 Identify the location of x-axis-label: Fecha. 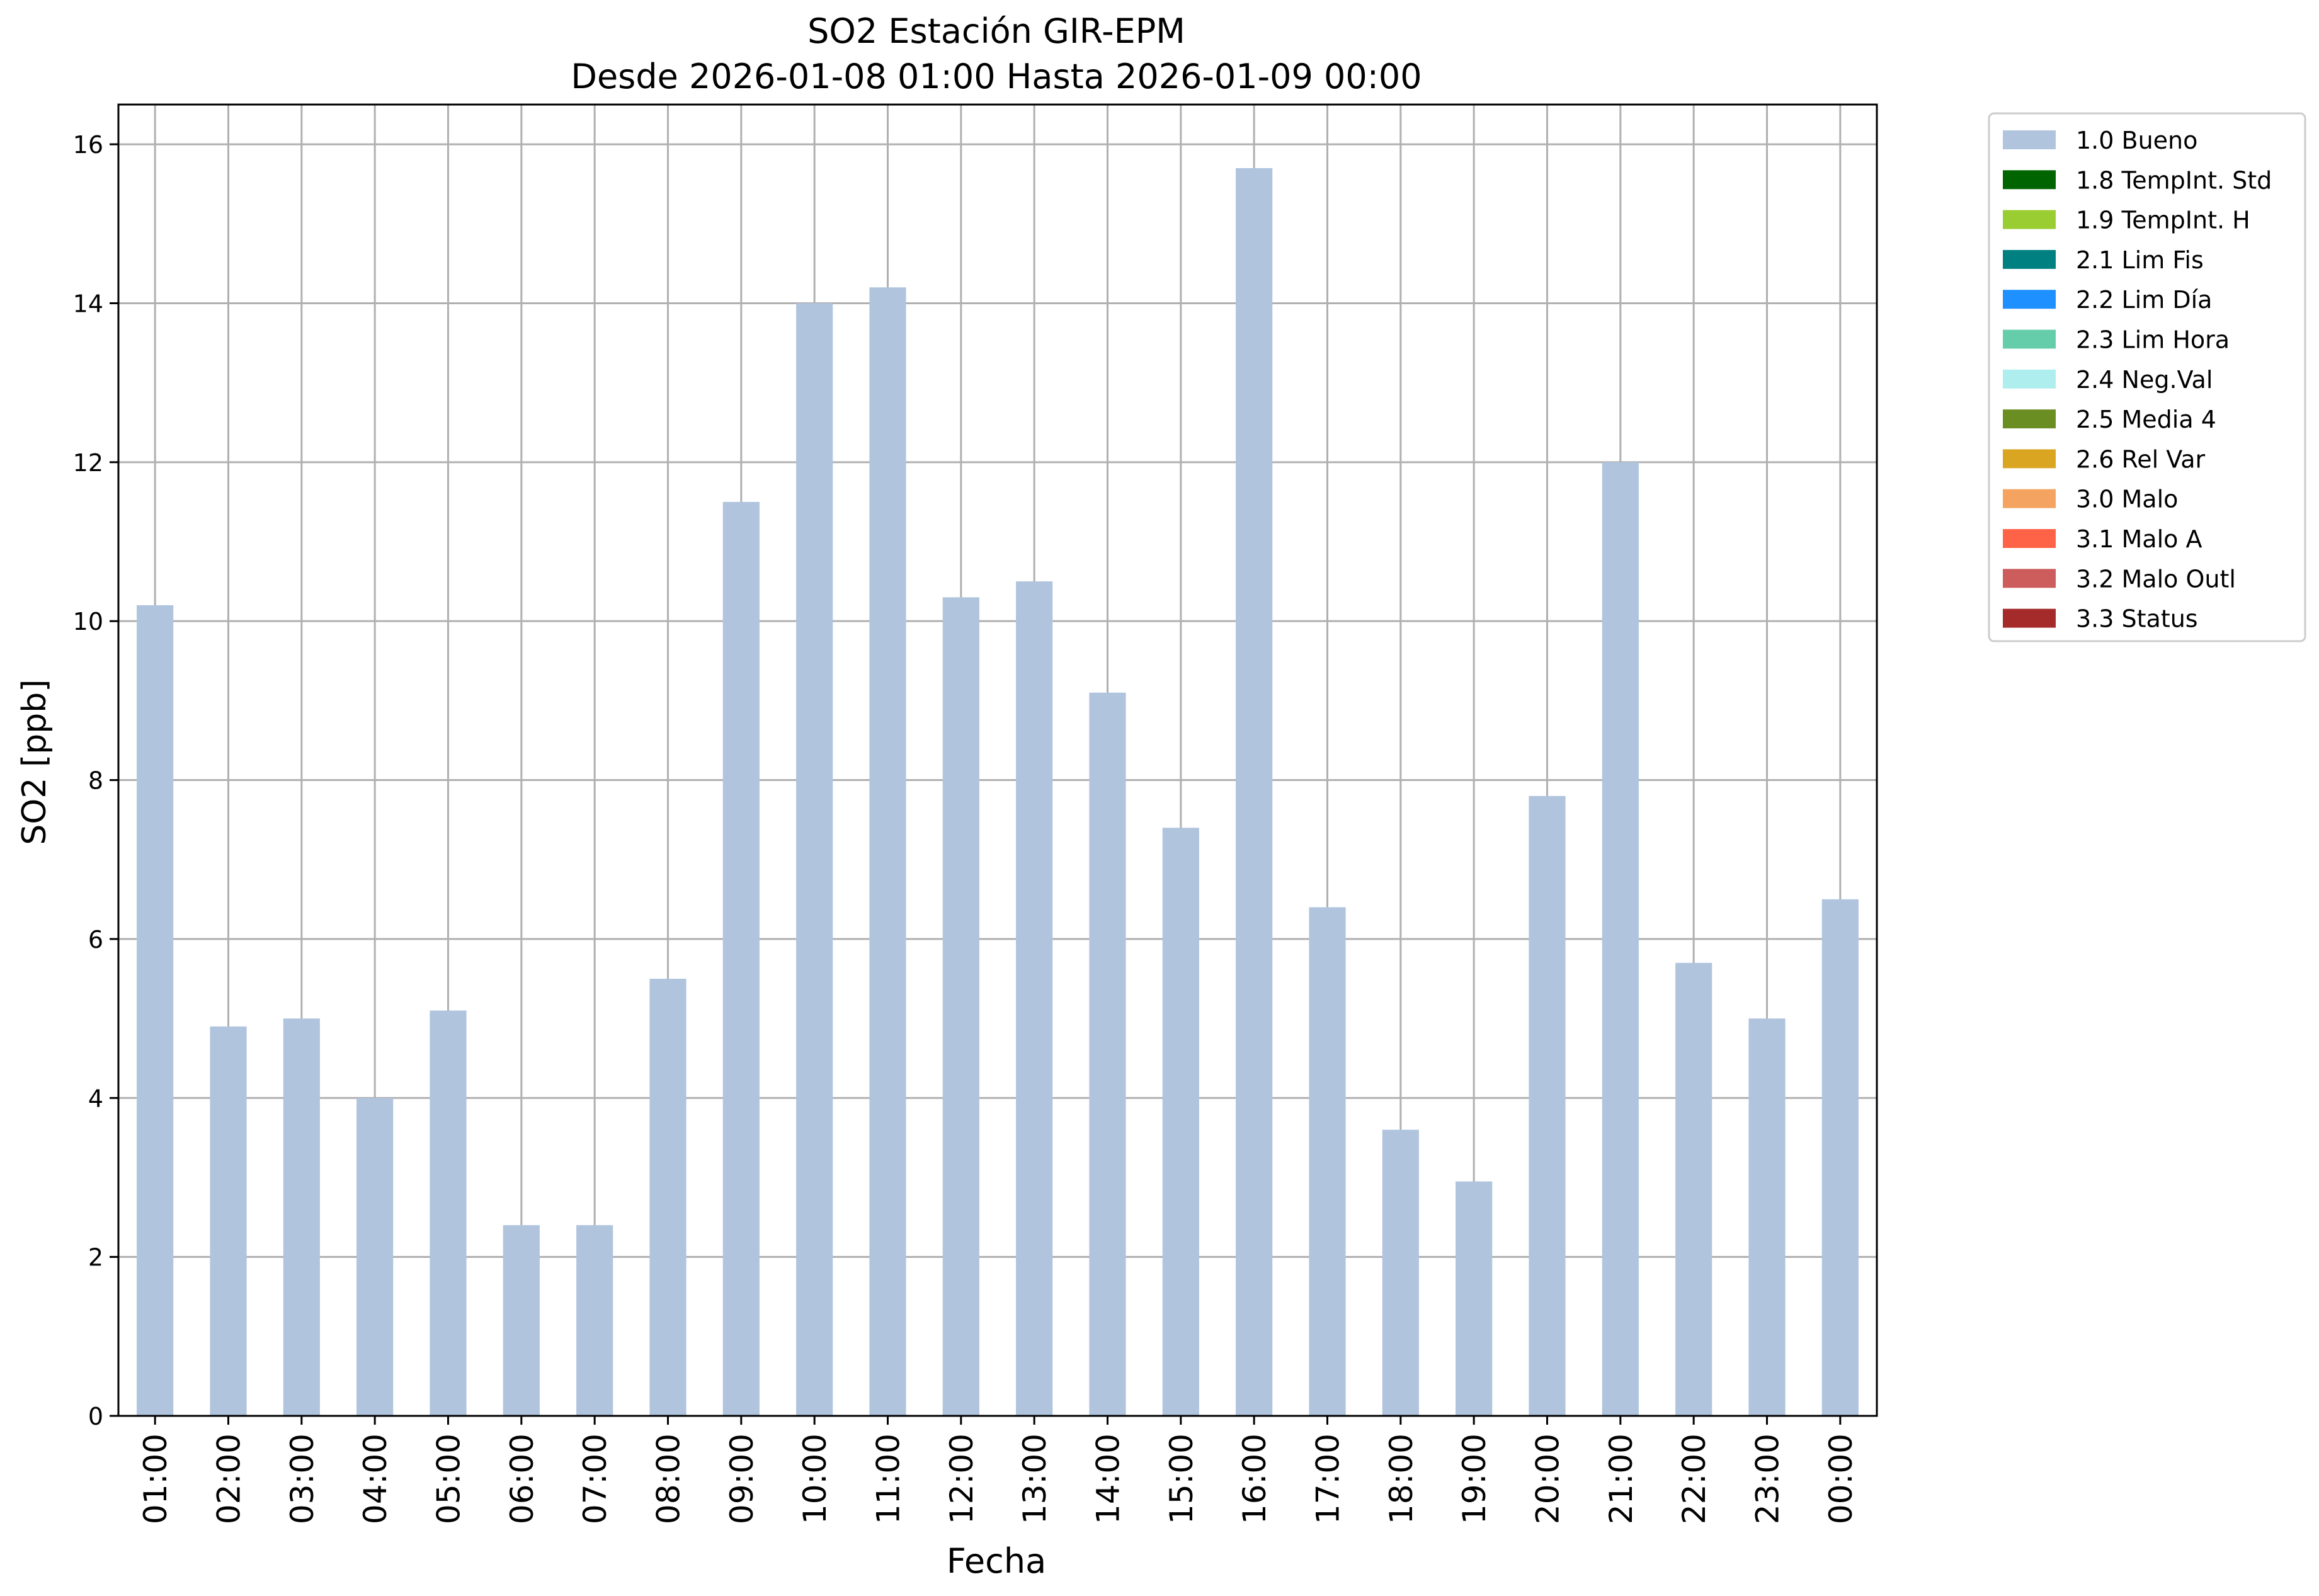
(996, 1561).